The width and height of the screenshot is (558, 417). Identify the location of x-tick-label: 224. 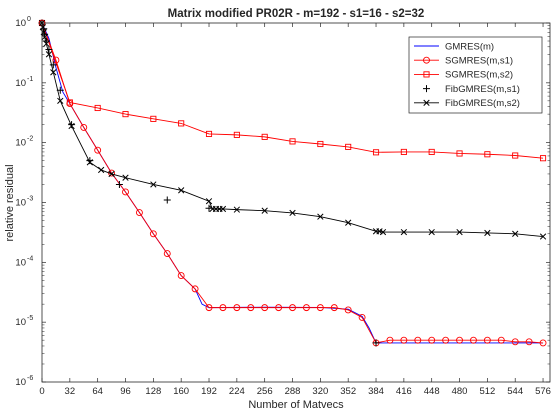
(237, 391).